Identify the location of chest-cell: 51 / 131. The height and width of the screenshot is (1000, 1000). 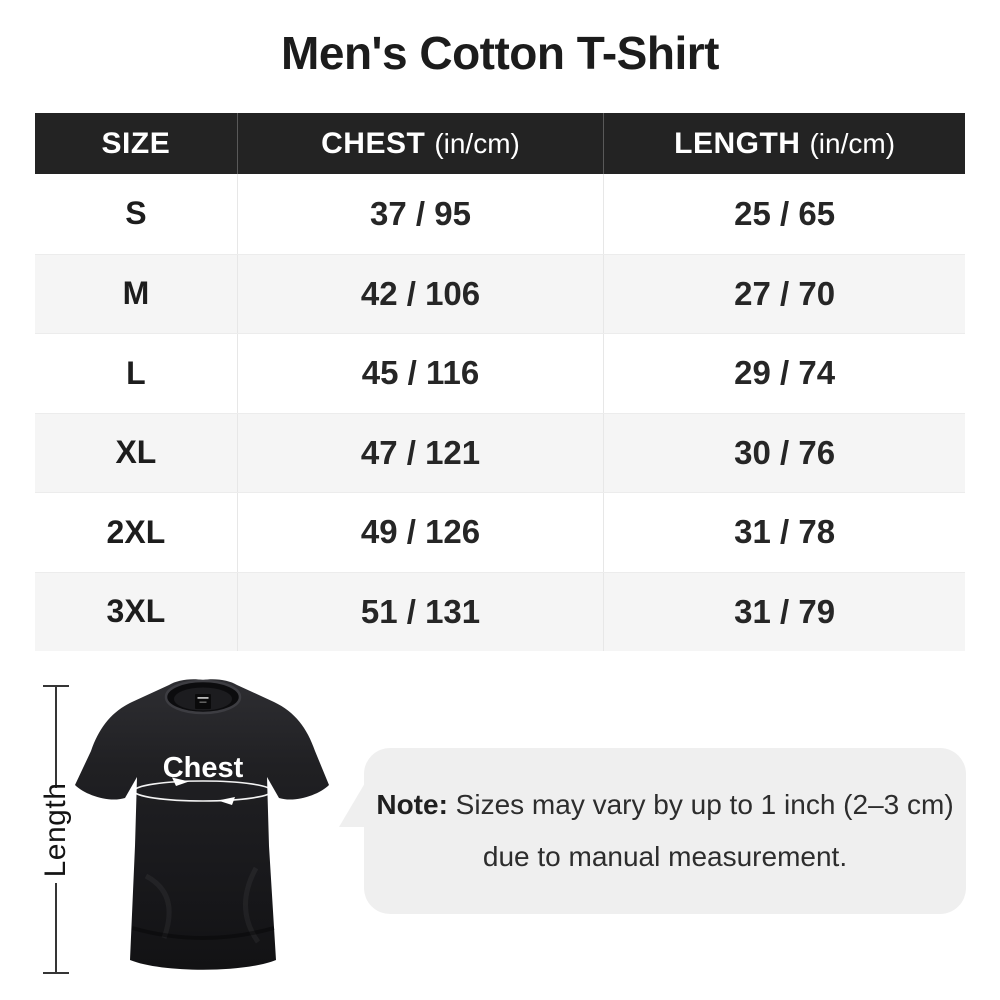
(419, 611).